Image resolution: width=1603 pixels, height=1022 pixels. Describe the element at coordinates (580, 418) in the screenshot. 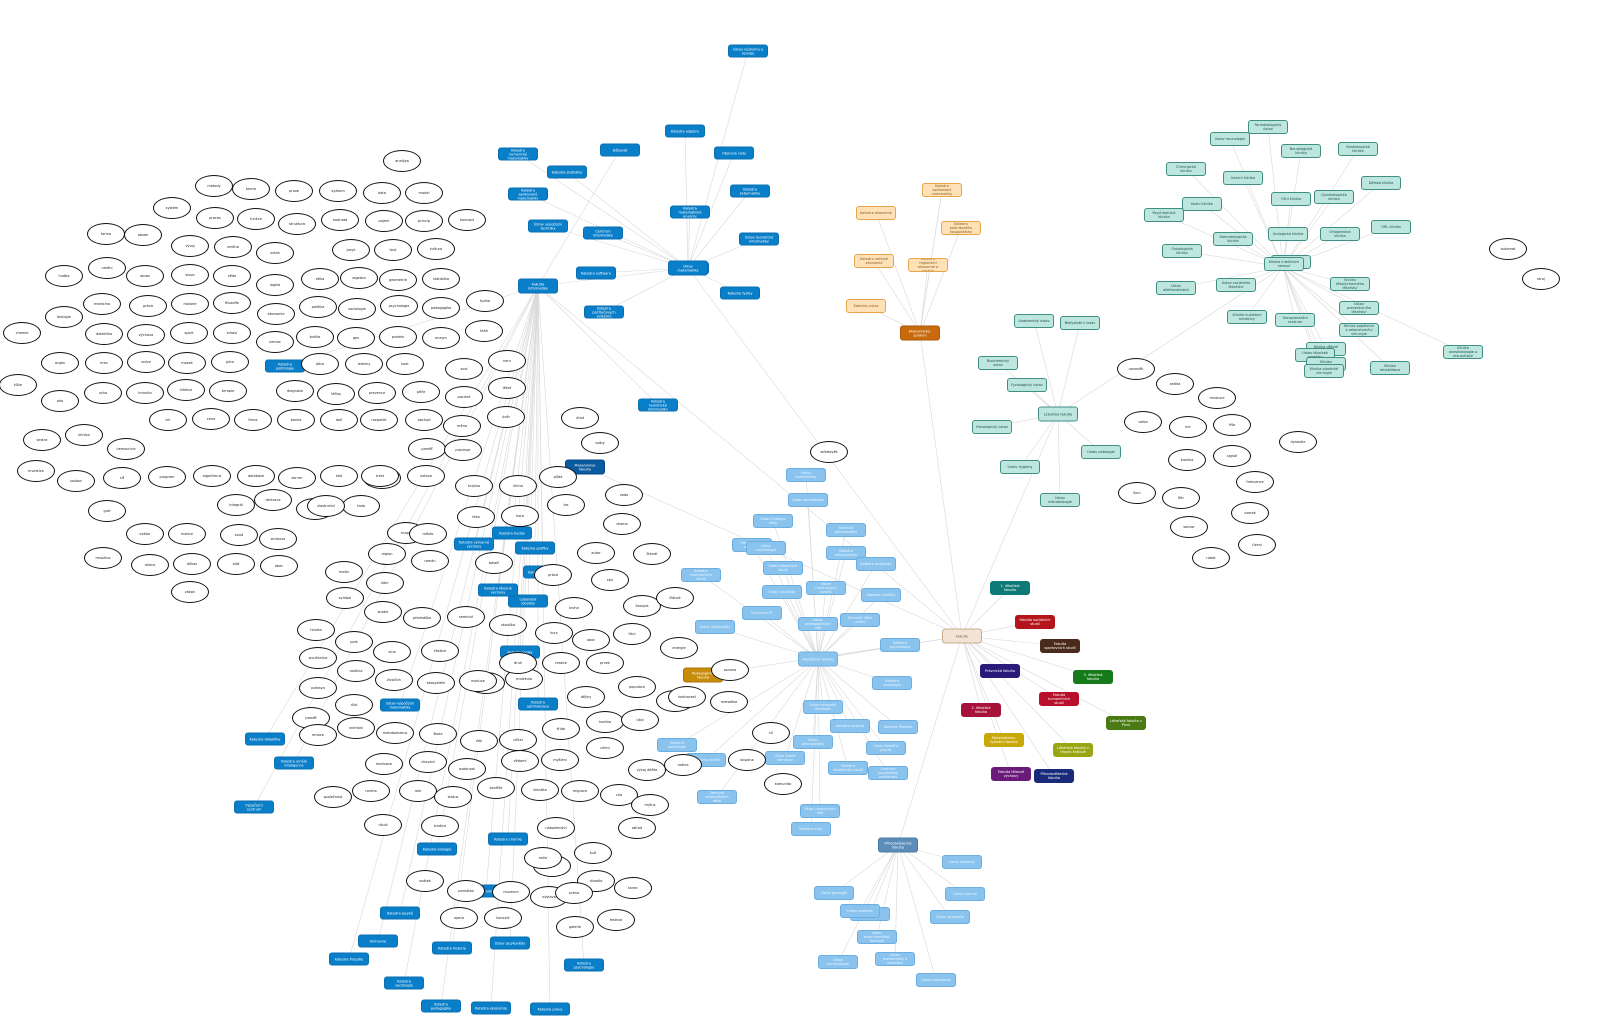

I see `concept-oval: úřad` at that location.